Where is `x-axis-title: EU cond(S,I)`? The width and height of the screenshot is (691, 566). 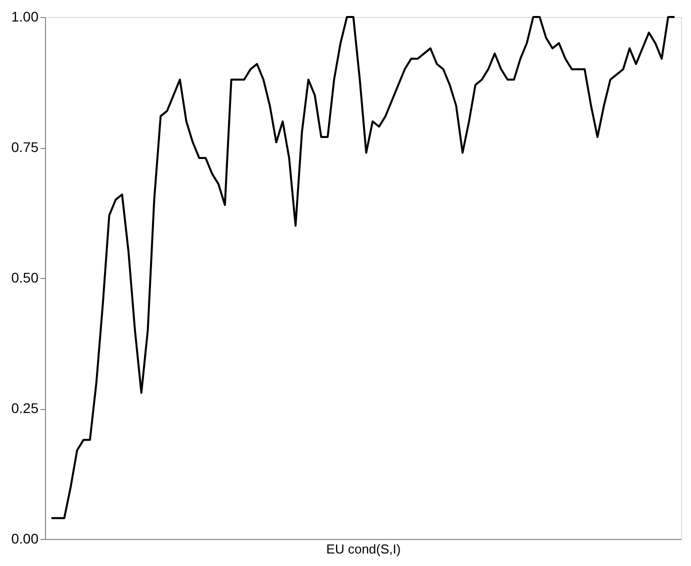
x-axis-title: EU cond(S,I) is located at coordinates (363, 549).